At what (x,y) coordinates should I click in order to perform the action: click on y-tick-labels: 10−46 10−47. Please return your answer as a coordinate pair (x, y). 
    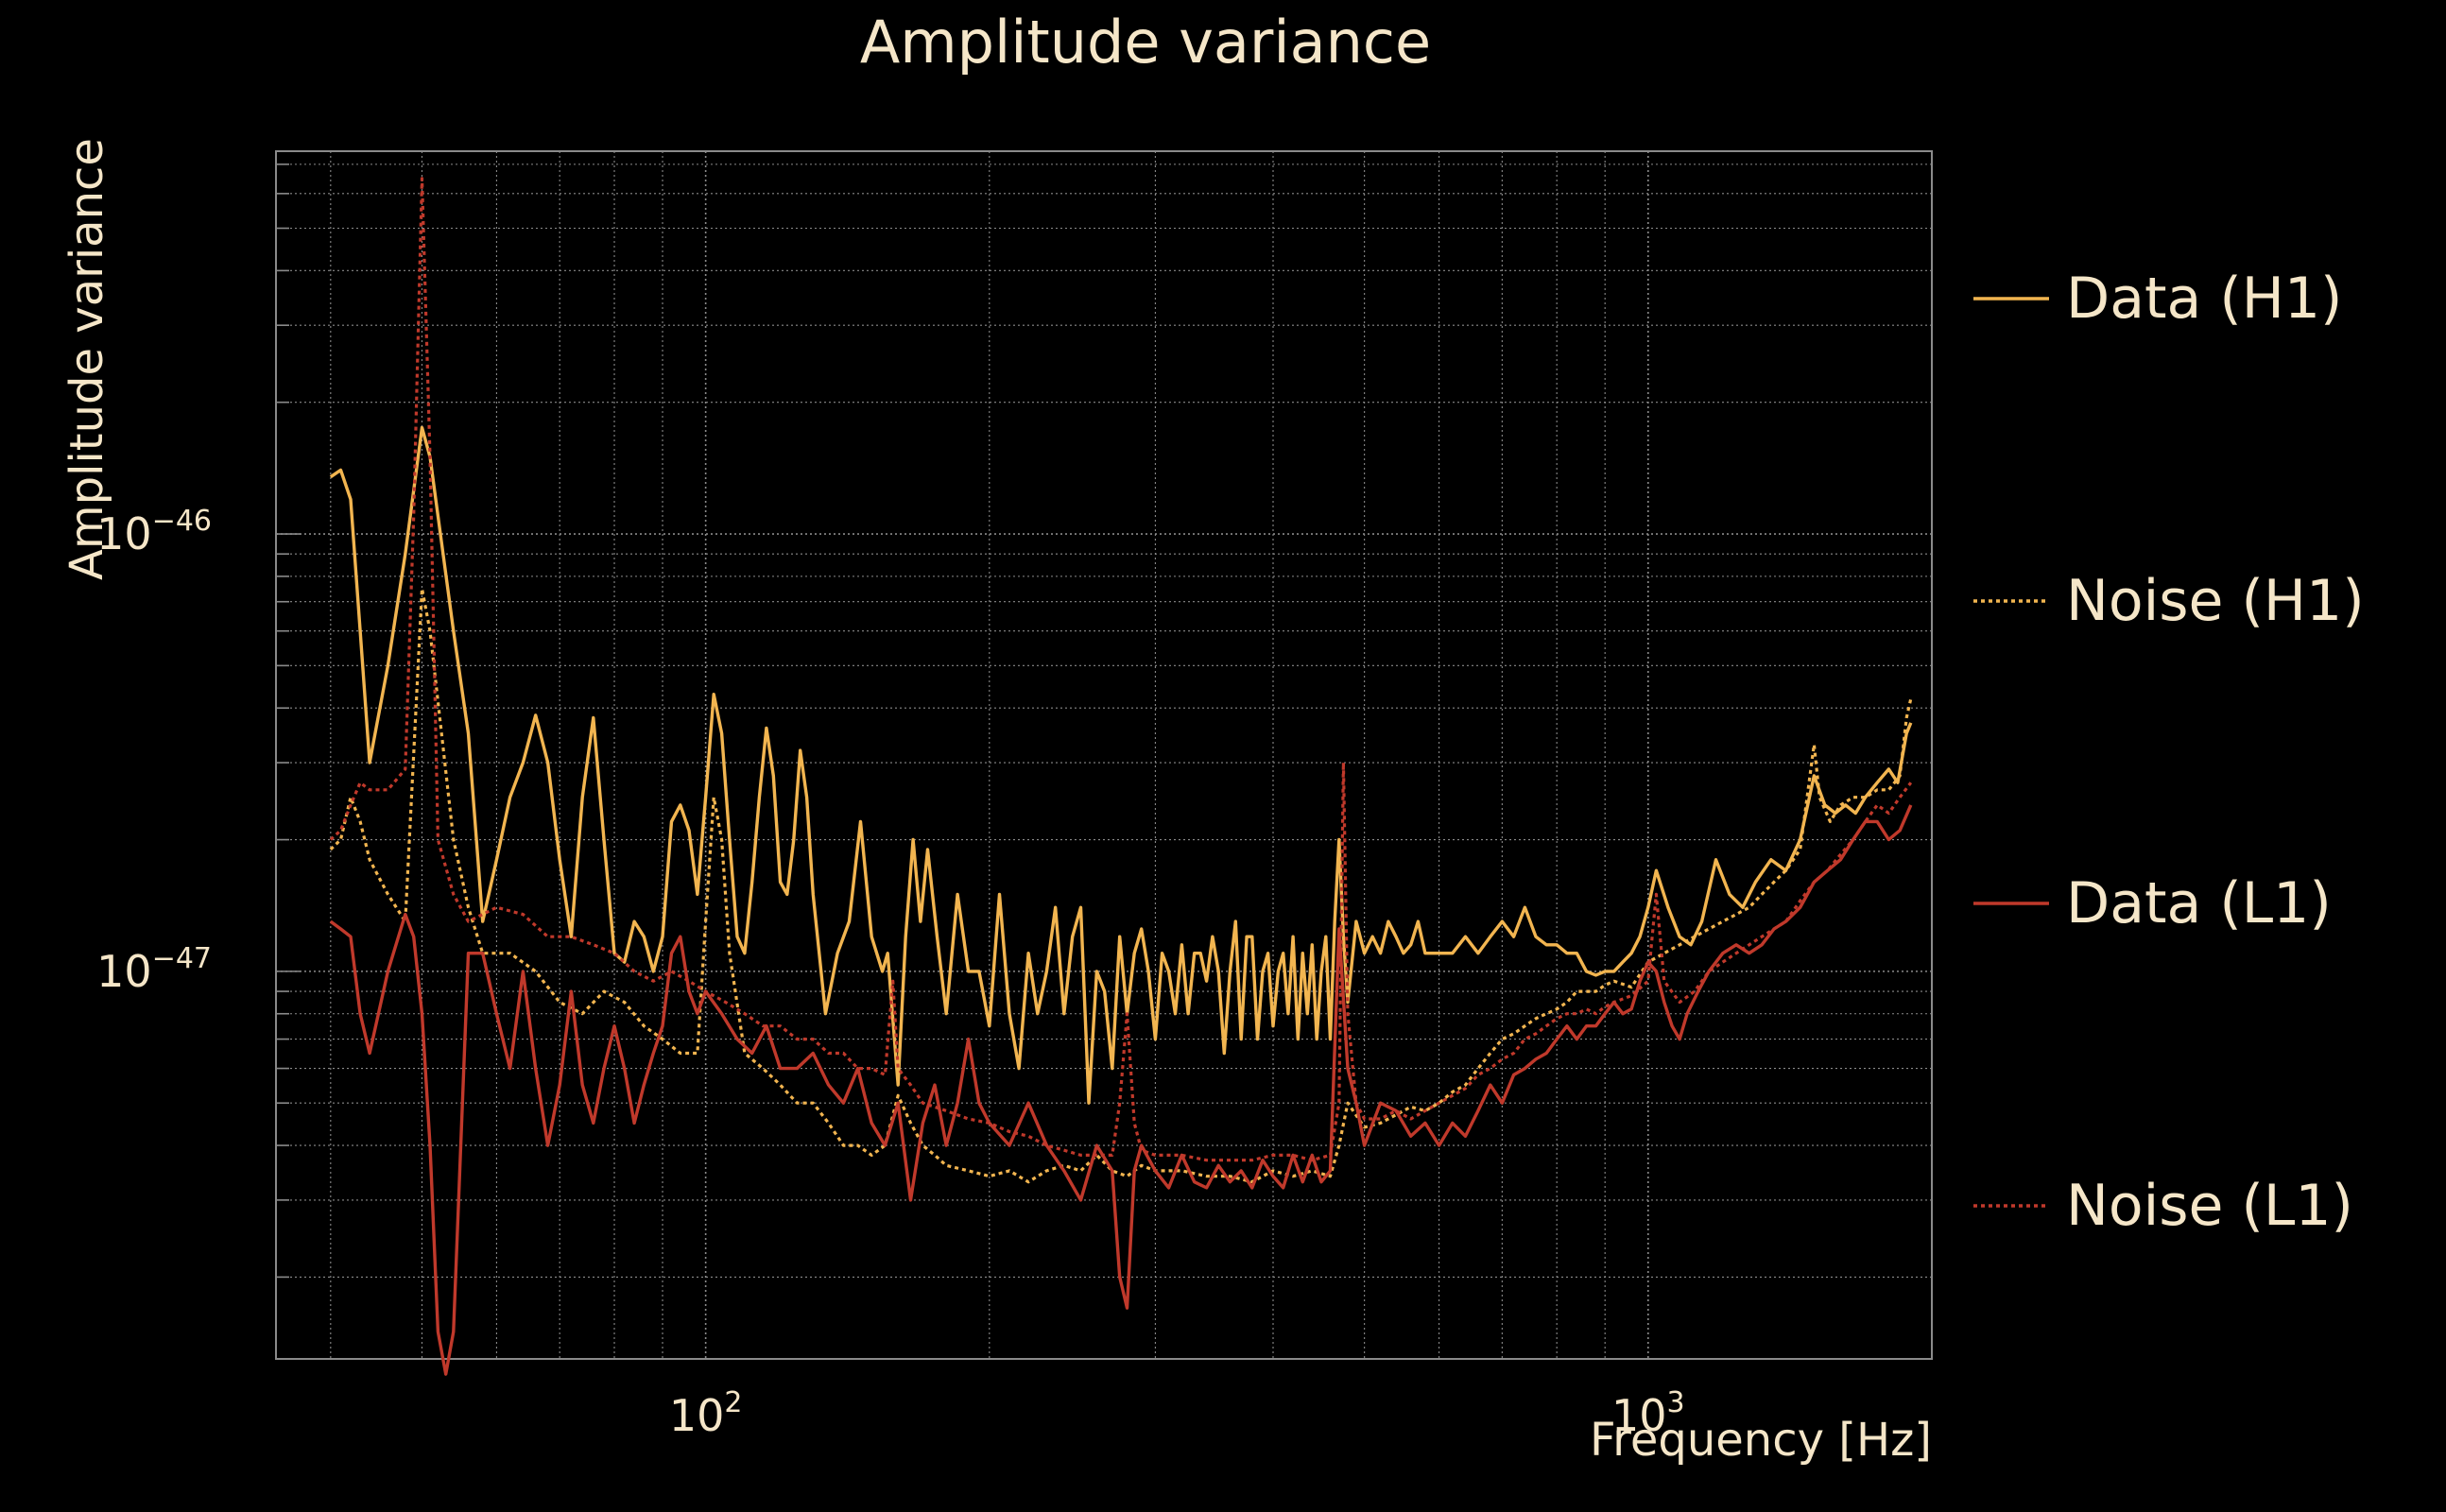
    Looking at the image, I should click on (154, 751).